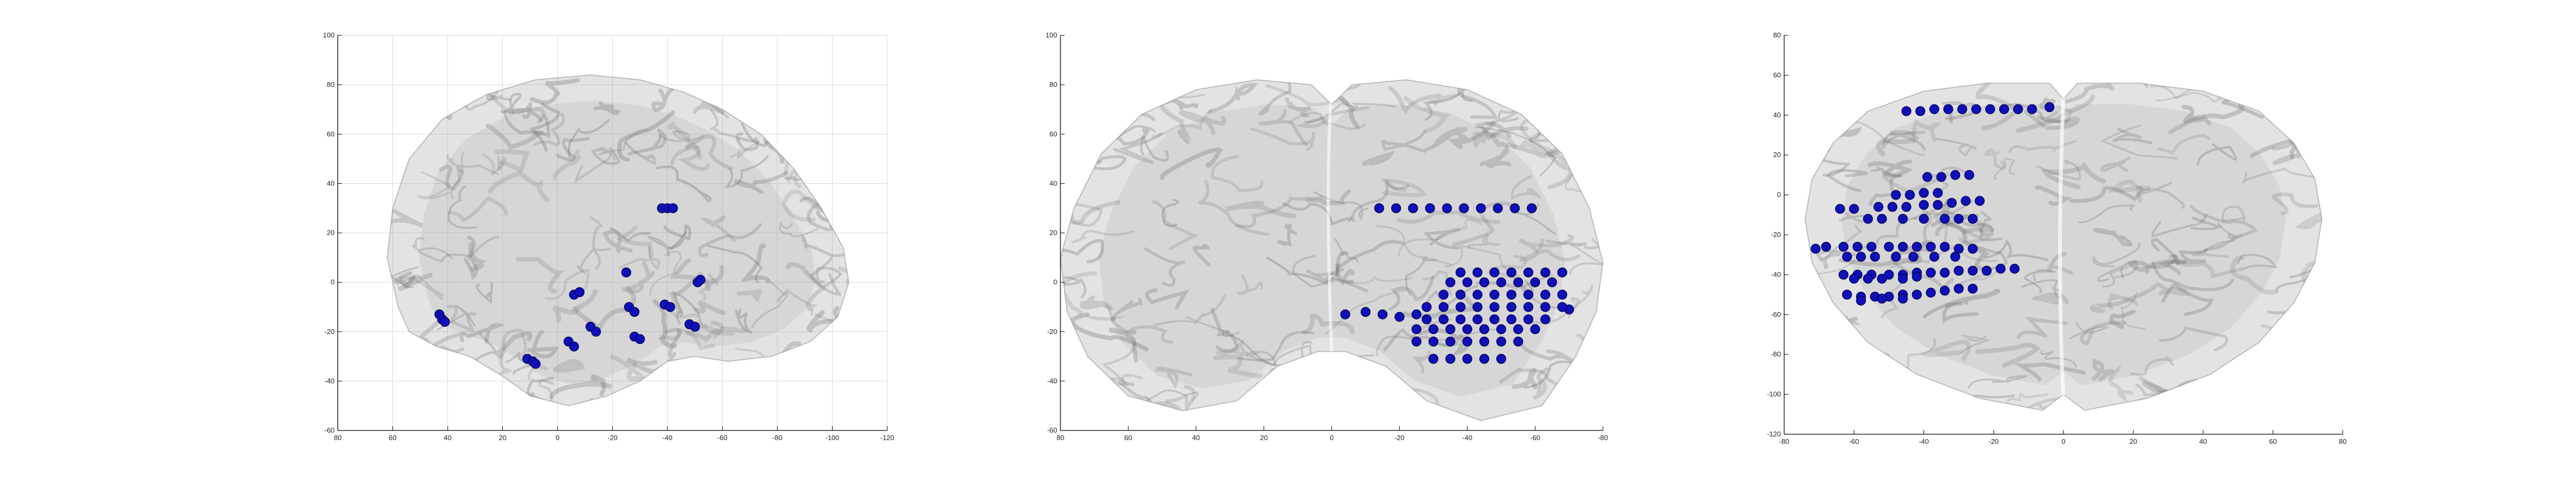  I want to click on y-tick-label: -120, so click(1774, 434).